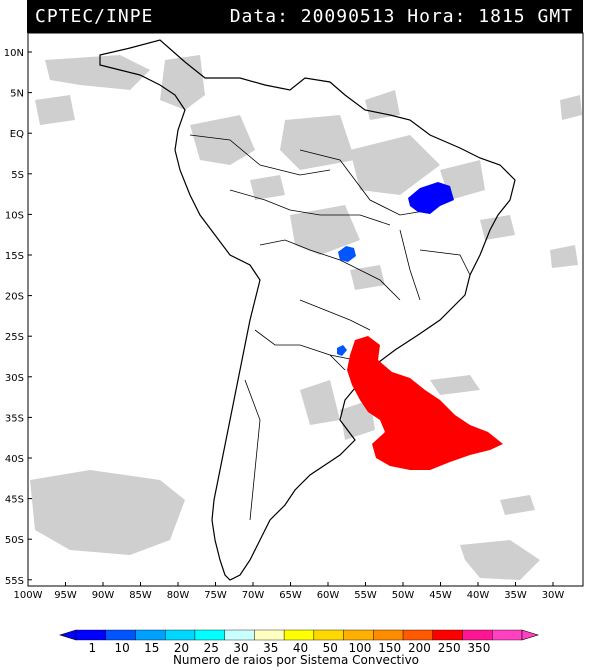  I want to click on system-southern-brazil-uruguay, so click(425, 403).